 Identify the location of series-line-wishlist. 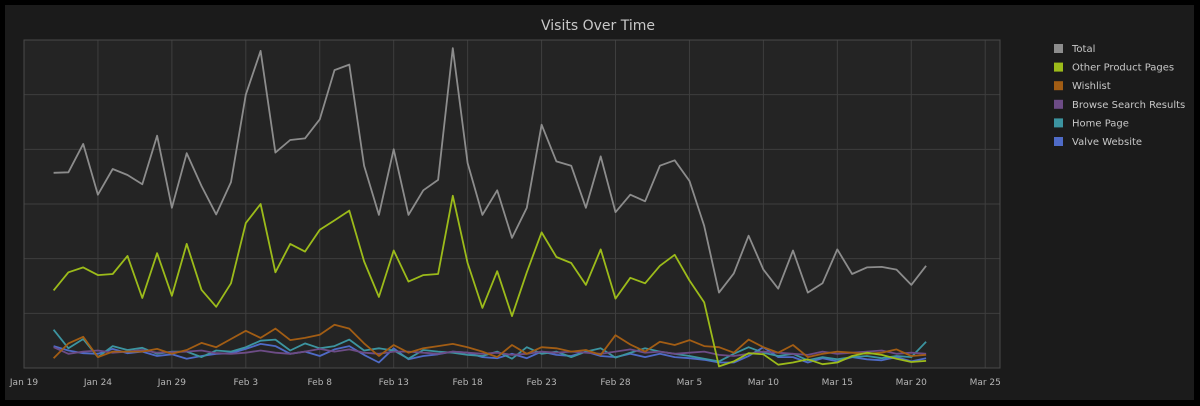
(489, 341).